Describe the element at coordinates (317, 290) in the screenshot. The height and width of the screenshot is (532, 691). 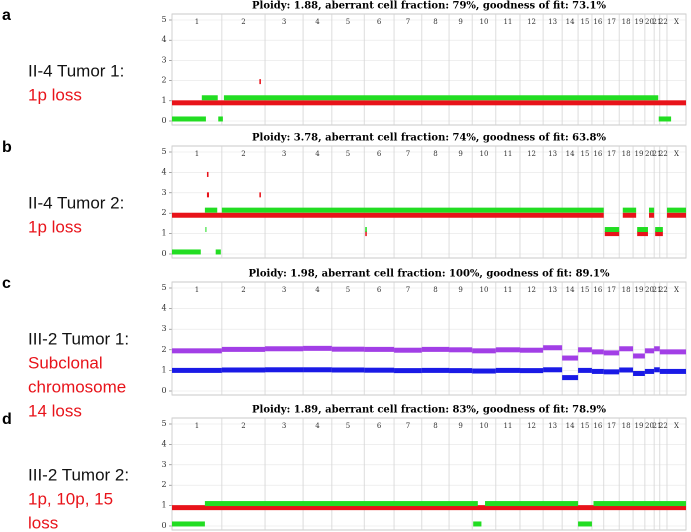
I see `chromosome-label: 4` at that location.